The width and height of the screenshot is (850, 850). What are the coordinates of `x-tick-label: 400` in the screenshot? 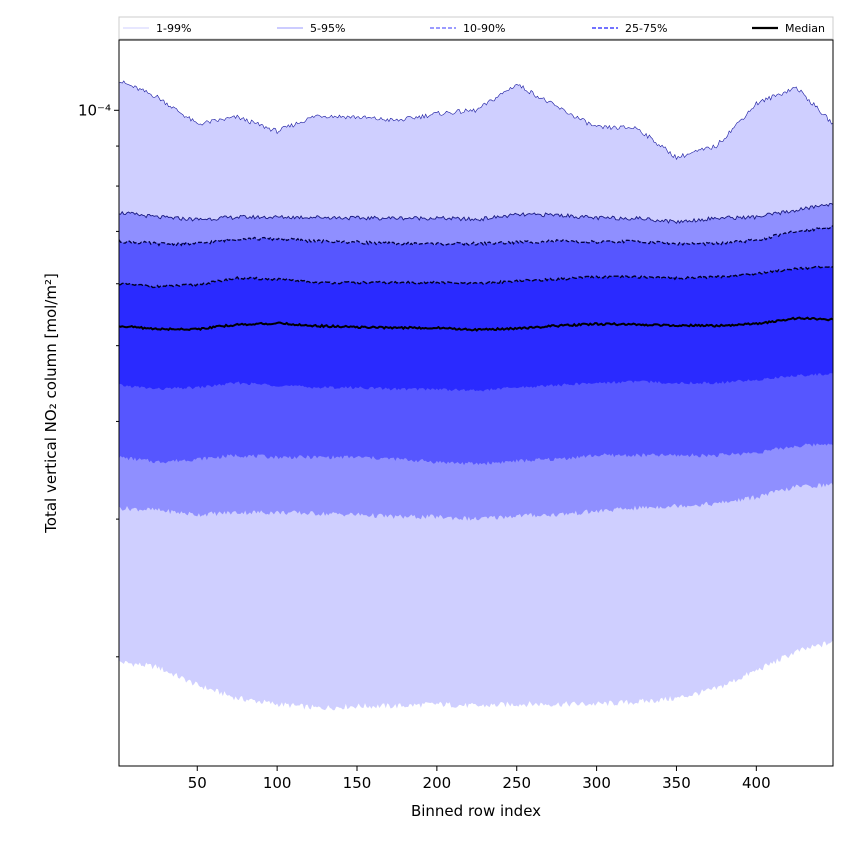 It's located at (756, 783).